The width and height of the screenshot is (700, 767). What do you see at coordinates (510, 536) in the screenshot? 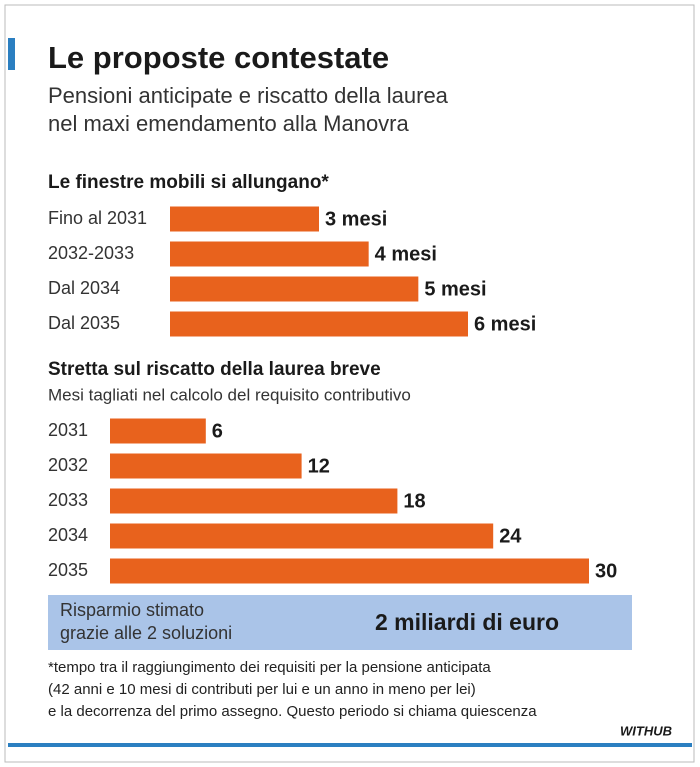
I see `value-label: 24` at bounding box center [510, 536].